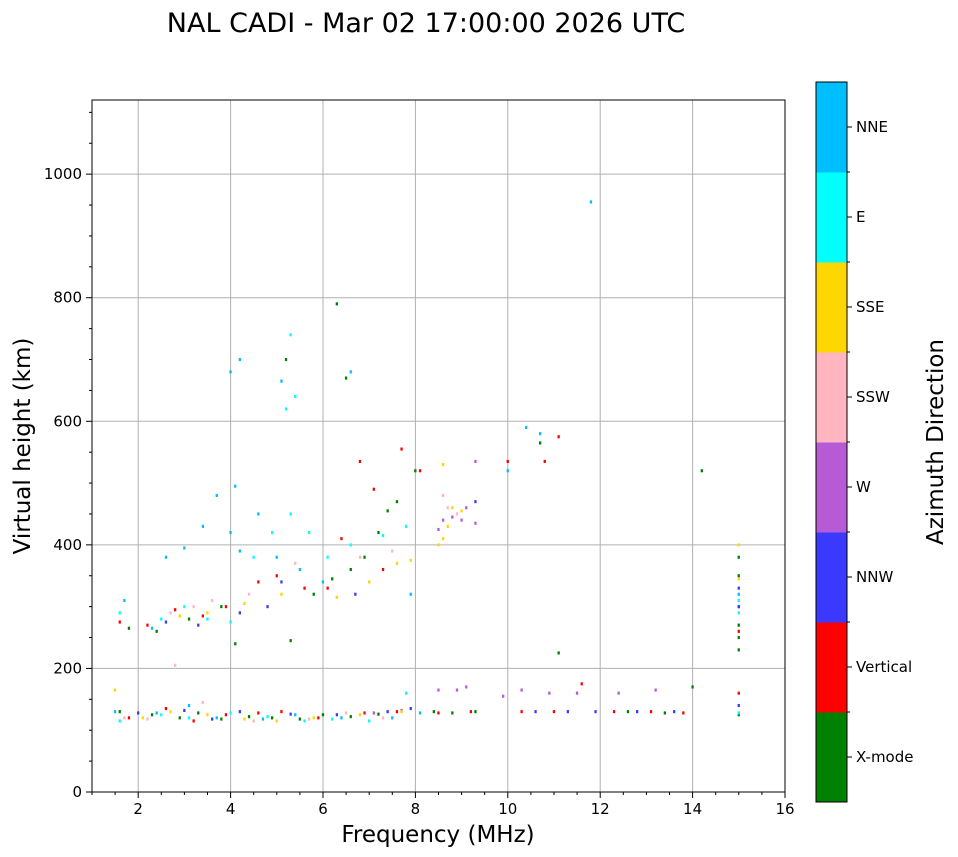 The height and width of the screenshot is (857, 958). What do you see at coordinates (831, 577) in the screenshot?
I see `colorbar-swatch-nnw` at bounding box center [831, 577].